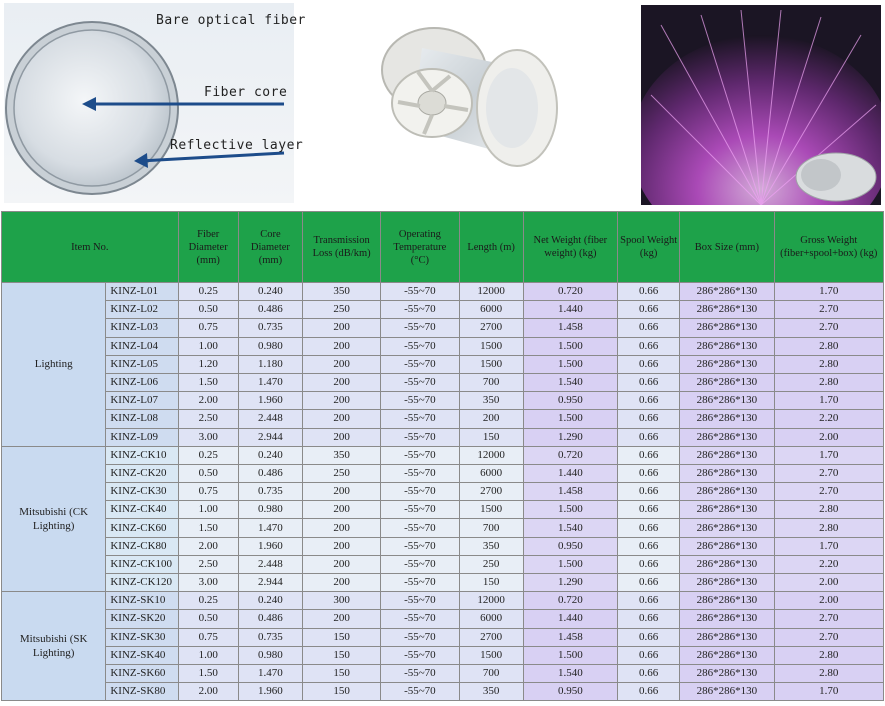 The image size is (885, 706). What do you see at coordinates (142, 473) in the screenshot?
I see `cell-item-no: KINZ-CK20` at bounding box center [142, 473].